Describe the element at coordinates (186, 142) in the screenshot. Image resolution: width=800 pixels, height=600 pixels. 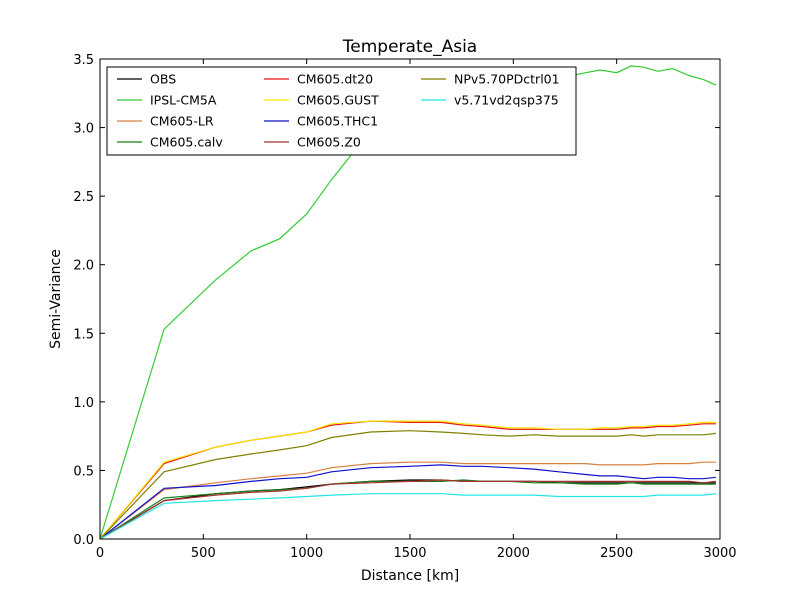
I see `legend-entry: CM605.calv` at that location.